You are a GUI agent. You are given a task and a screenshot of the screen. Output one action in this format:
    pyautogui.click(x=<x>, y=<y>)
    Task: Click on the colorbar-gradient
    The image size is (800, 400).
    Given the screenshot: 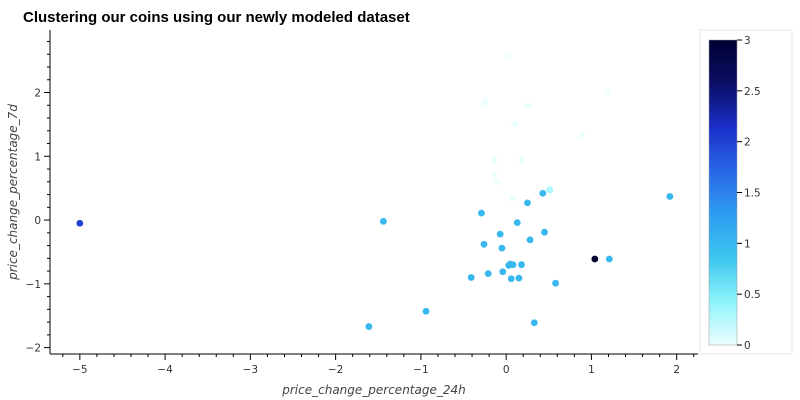 What is the action you would take?
    pyautogui.click(x=723, y=192)
    